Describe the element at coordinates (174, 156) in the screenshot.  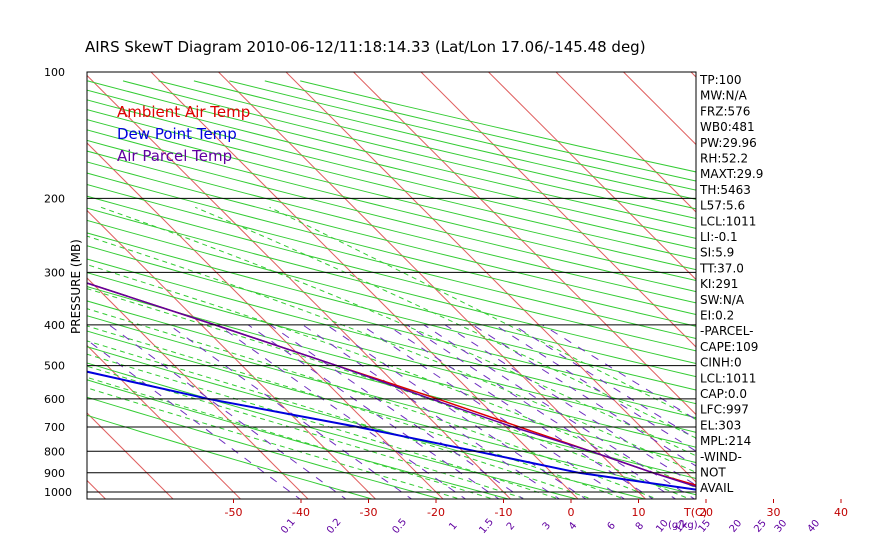
I see `legend-air-parcel-temp: Air Parcel Temp` at that location.